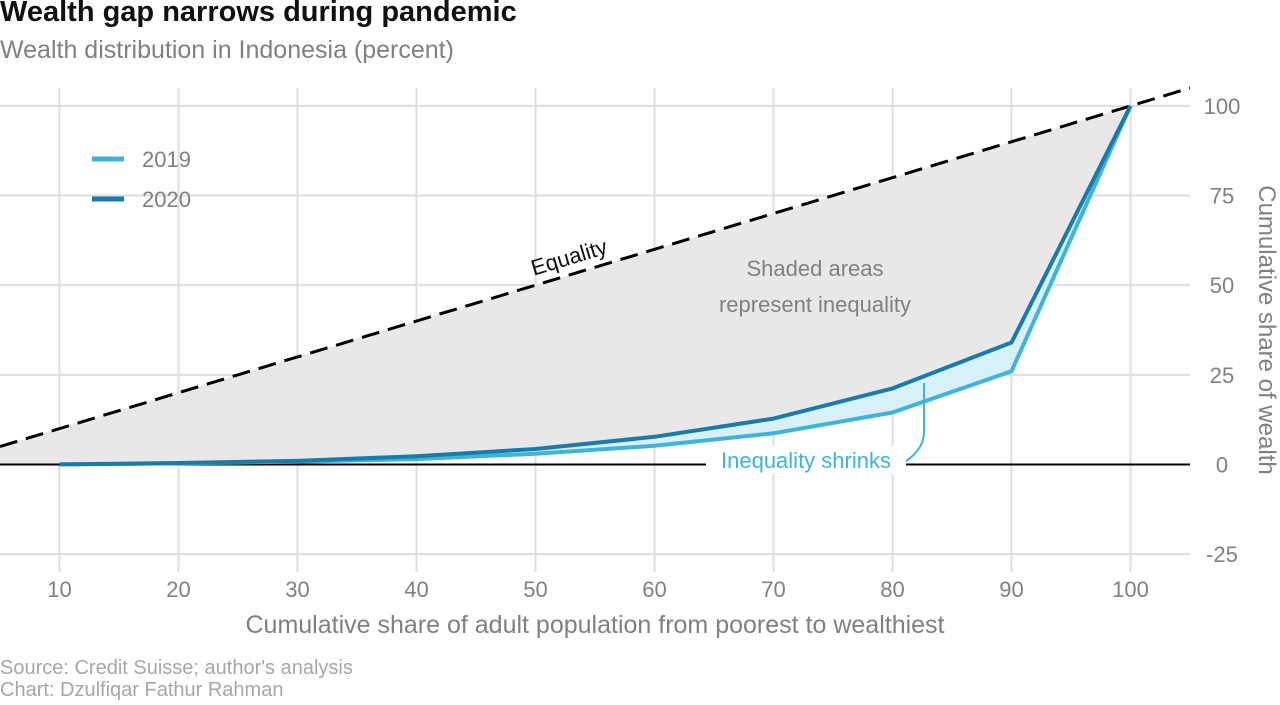 Image resolution: width=1280 pixels, height=705 pixels. Describe the element at coordinates (773, 589) in the screenshot. I see `x-tick-label: 70` at that location.